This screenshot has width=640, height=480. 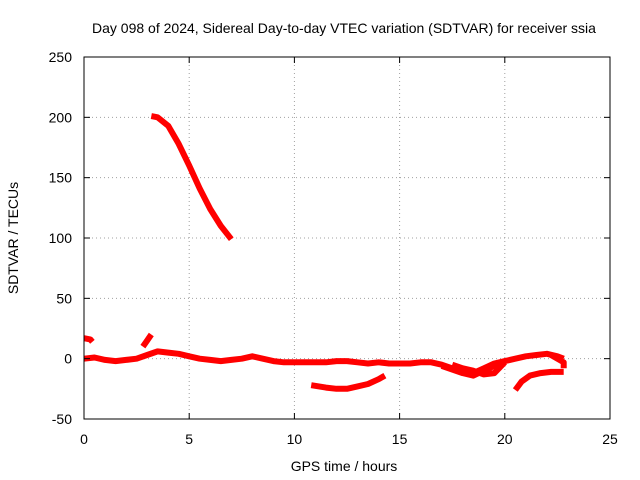 What do you see at coordinates (147, 340) in the screenshot?
I see `series-rise-track` at bounding box center [147, 340].